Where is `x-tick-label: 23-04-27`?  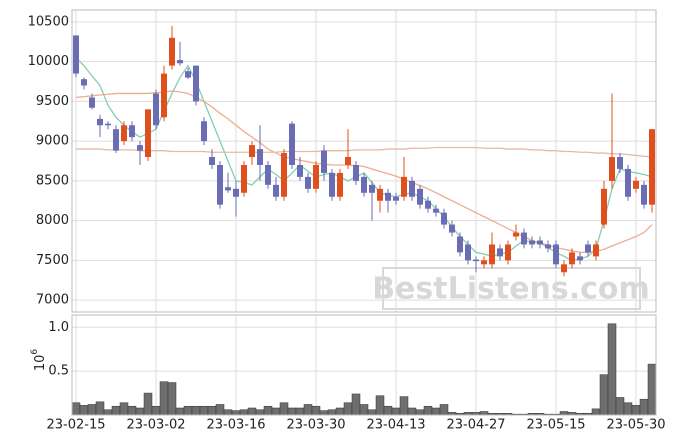 x-tick-label: 23-04-27 is located at coordinates (475, 425).